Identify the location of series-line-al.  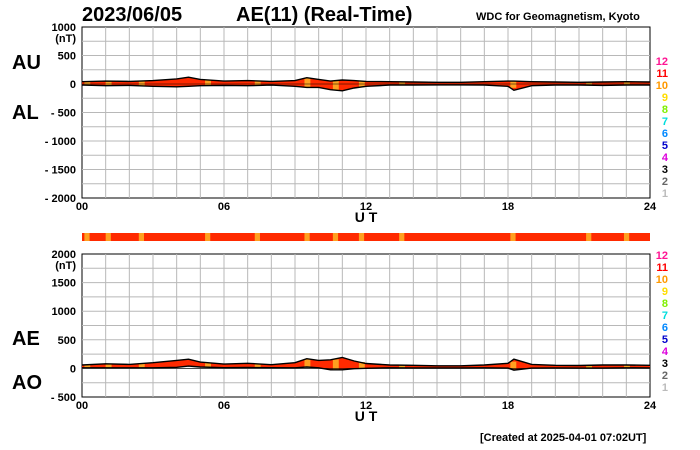
(365, 88).